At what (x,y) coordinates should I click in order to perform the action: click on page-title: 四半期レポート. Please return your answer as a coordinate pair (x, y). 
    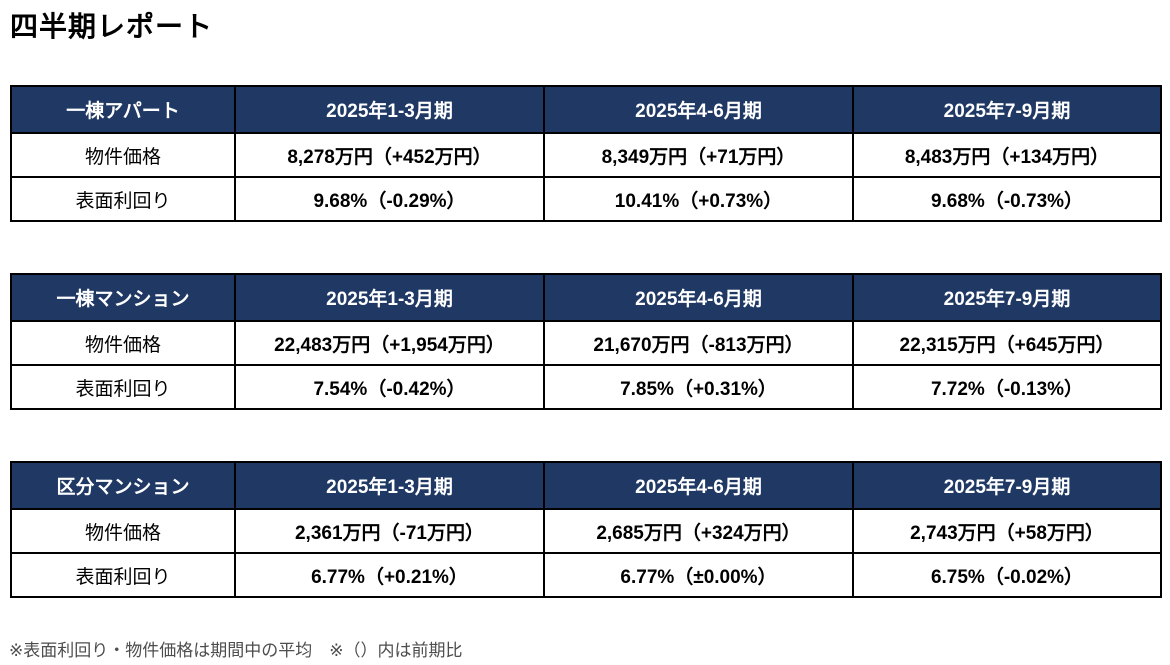
    Looking at the image, I should click on (112, 26).